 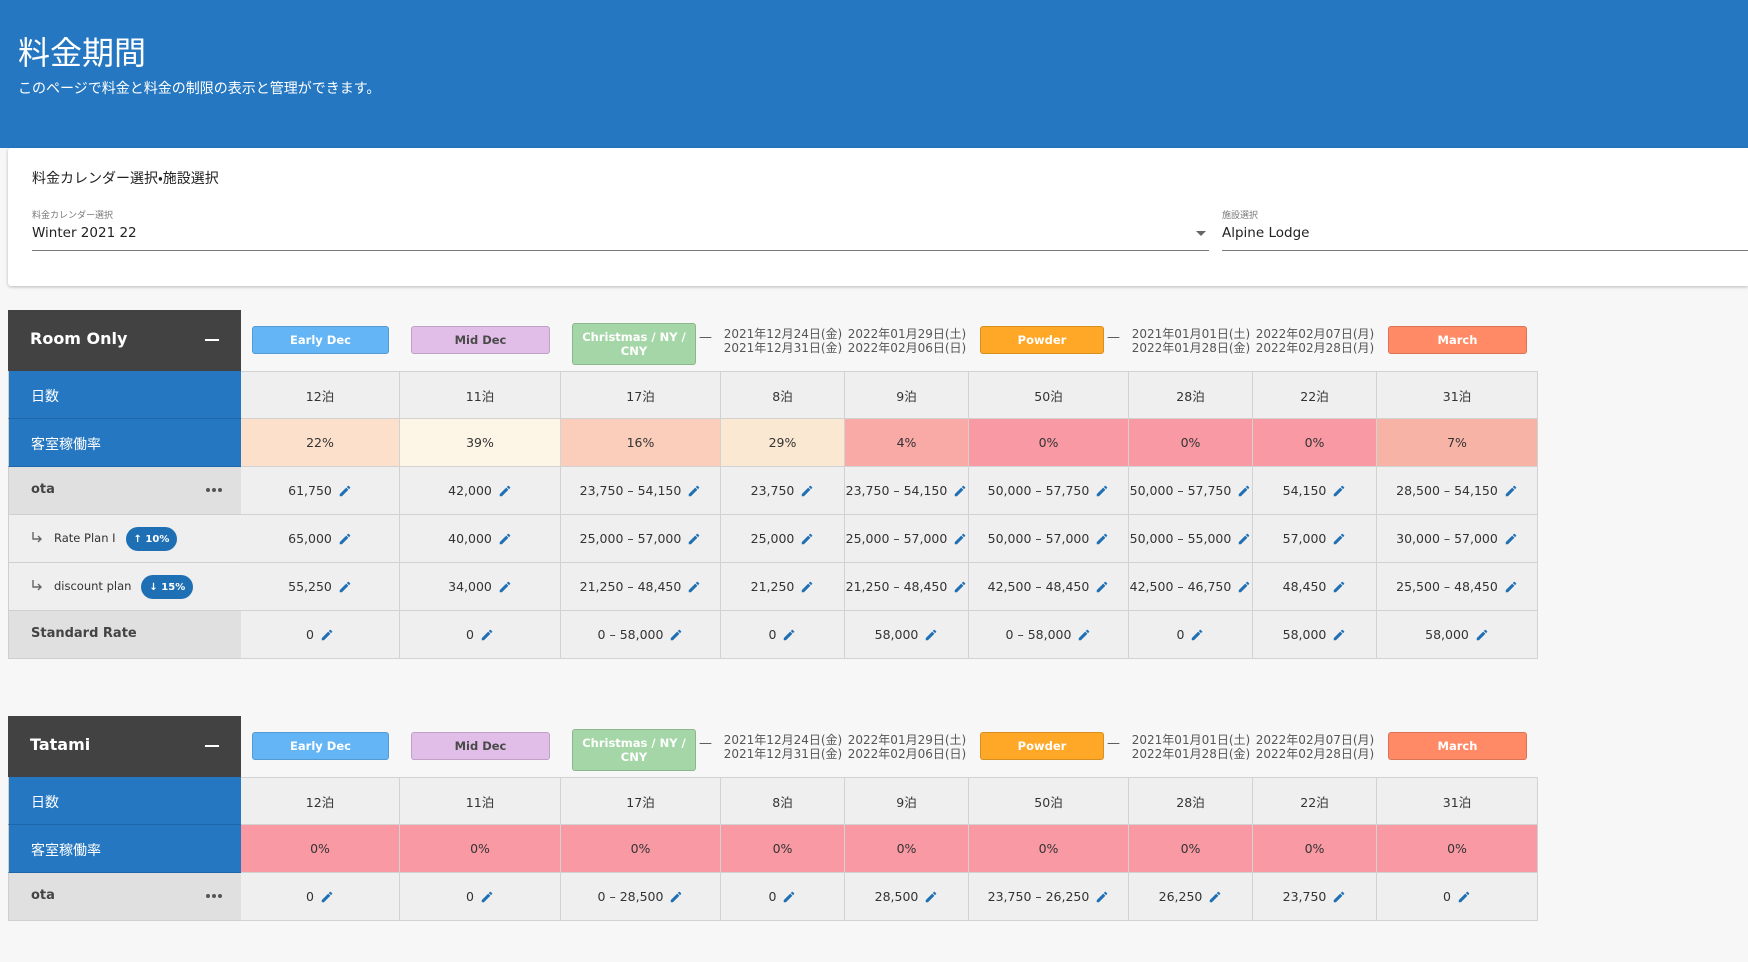 I want to click on table-cell: 31泊, so click(x=1457, y=801).